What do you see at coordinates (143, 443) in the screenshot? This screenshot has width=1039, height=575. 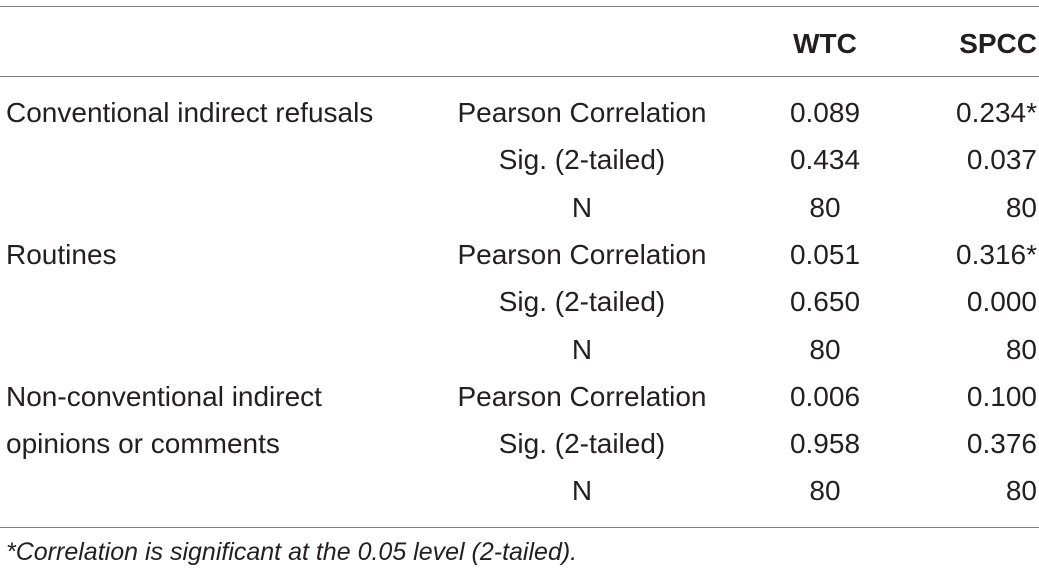 I see `variable-cell: opinions or comments` at bounding box center [143, 443].